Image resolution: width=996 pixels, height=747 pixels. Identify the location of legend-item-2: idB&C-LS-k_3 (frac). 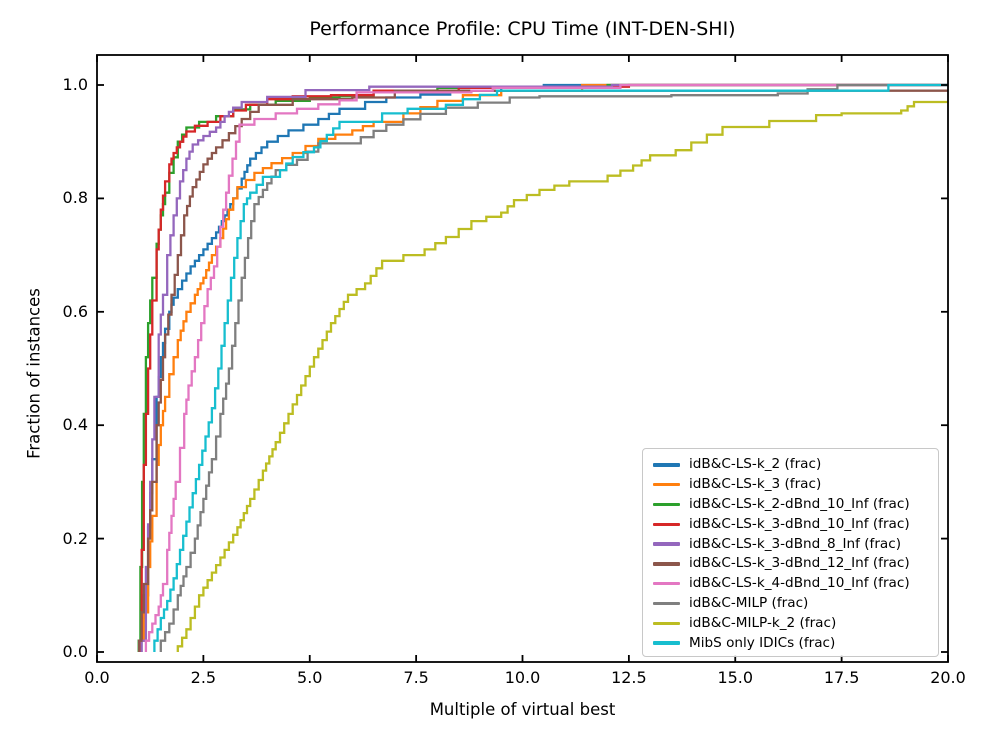
(790, 485).